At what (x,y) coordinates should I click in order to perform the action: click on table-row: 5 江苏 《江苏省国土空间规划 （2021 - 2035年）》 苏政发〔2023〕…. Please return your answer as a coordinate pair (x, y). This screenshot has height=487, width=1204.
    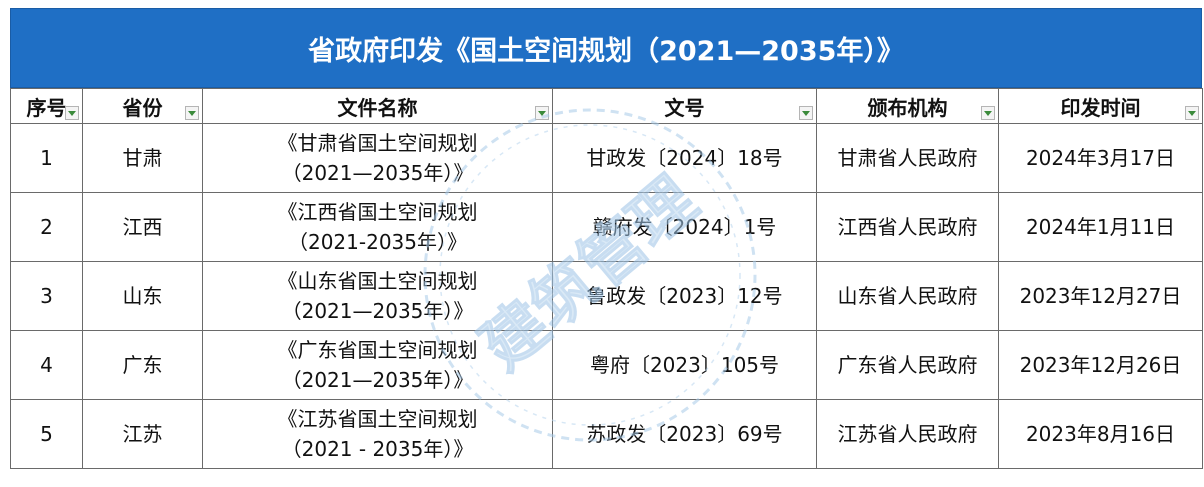
    Looking at the image, I should click on (606, 434).